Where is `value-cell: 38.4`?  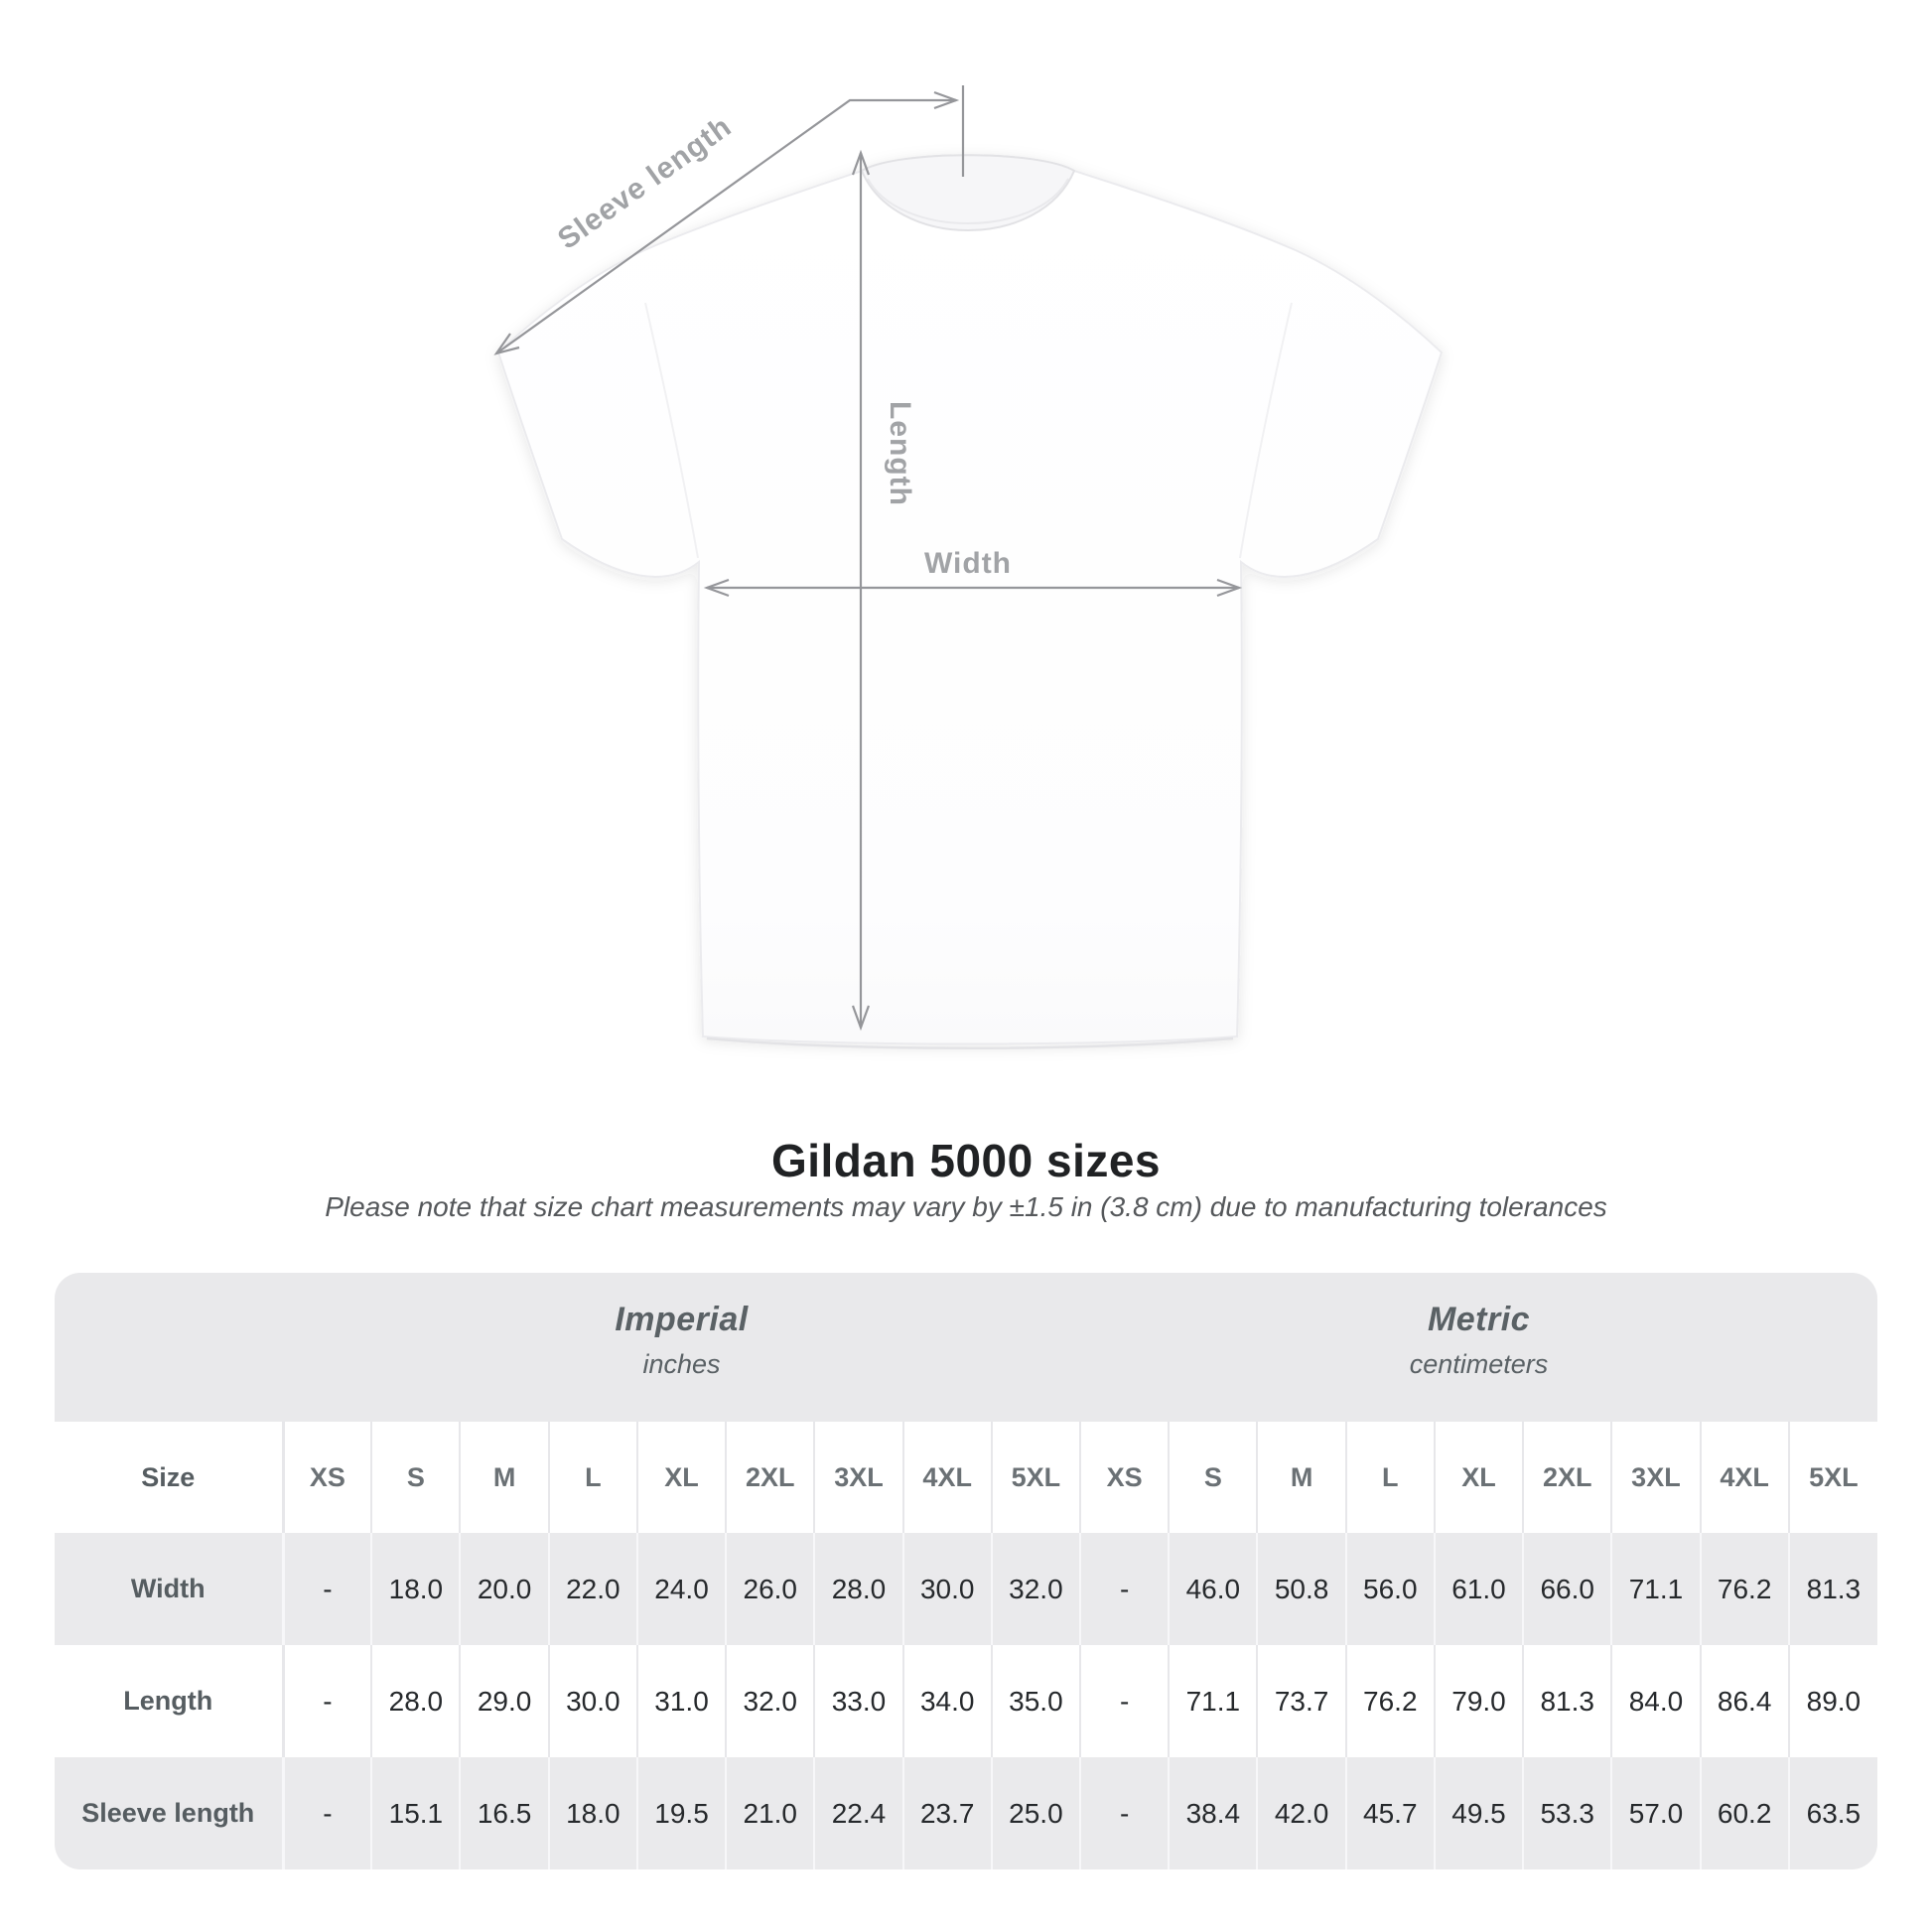
value-cell: 38.4 is located at coordinates (1213, 1813).